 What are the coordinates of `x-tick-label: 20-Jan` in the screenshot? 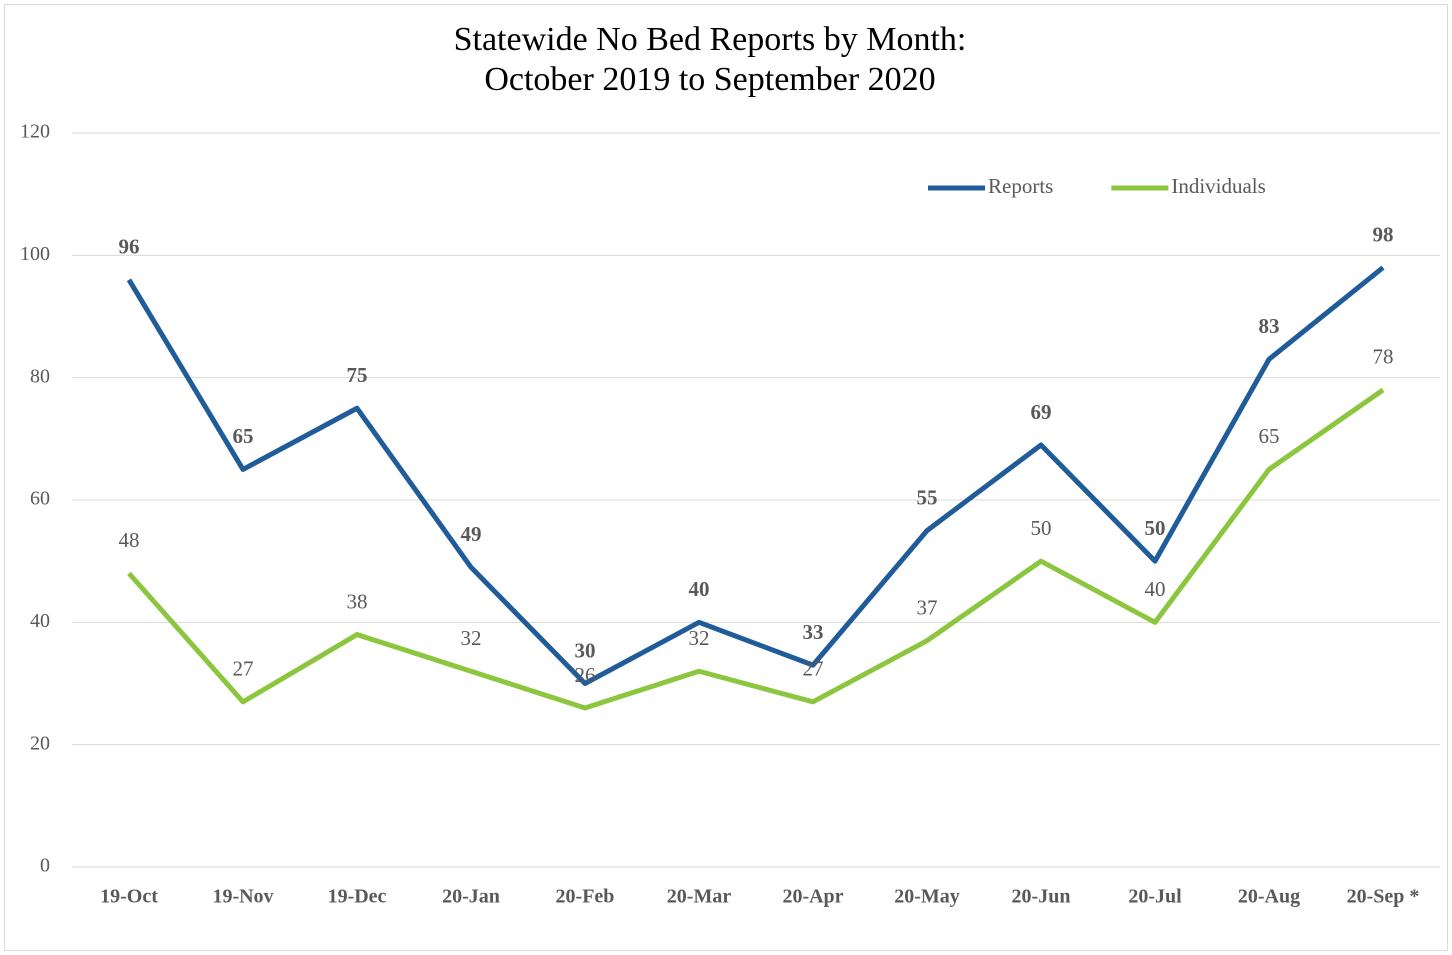 It's located at (471, 897).